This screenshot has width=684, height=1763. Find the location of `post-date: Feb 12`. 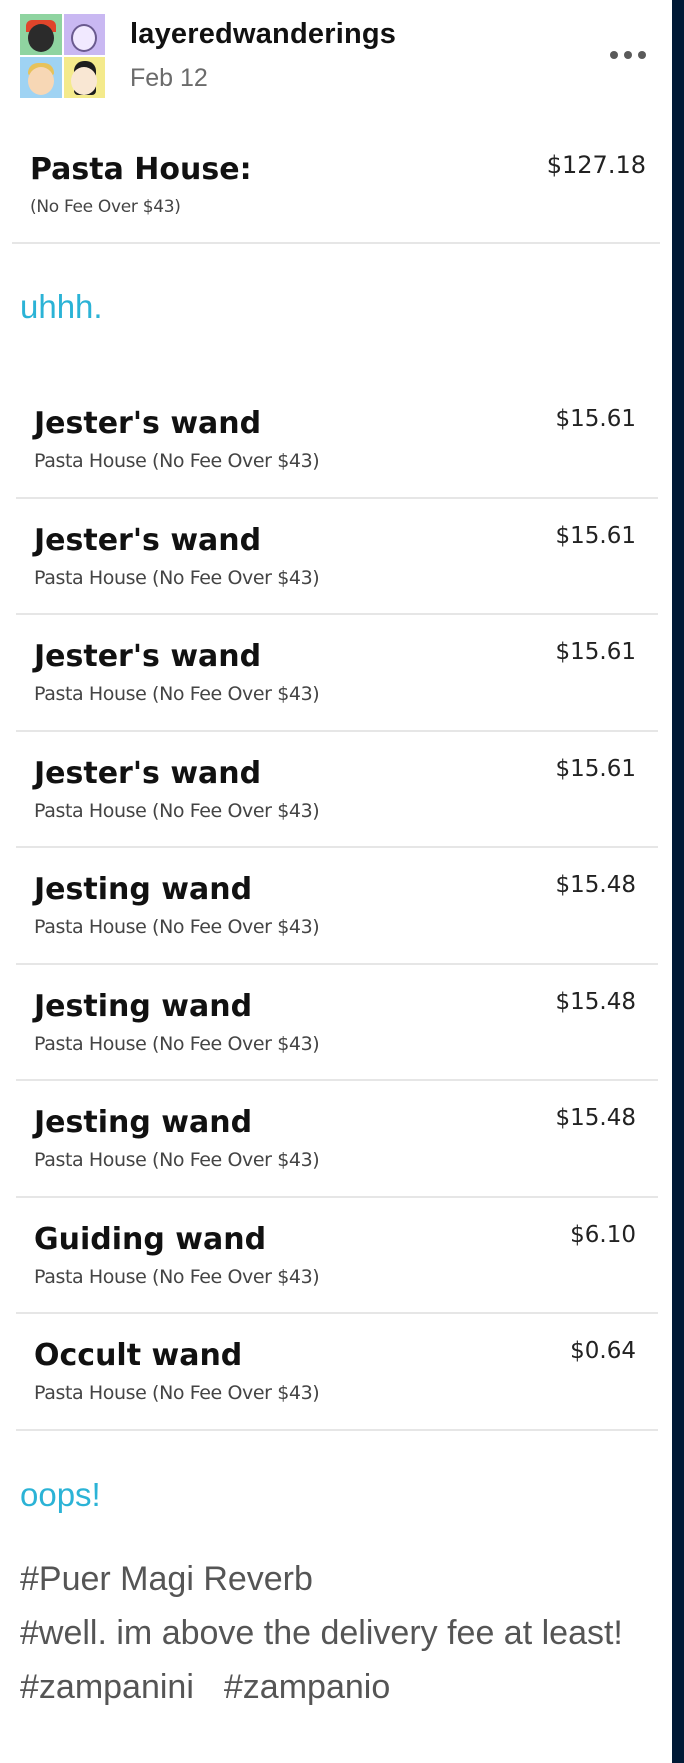

post-date: Feb 12 is located at coordinates (169, 78).